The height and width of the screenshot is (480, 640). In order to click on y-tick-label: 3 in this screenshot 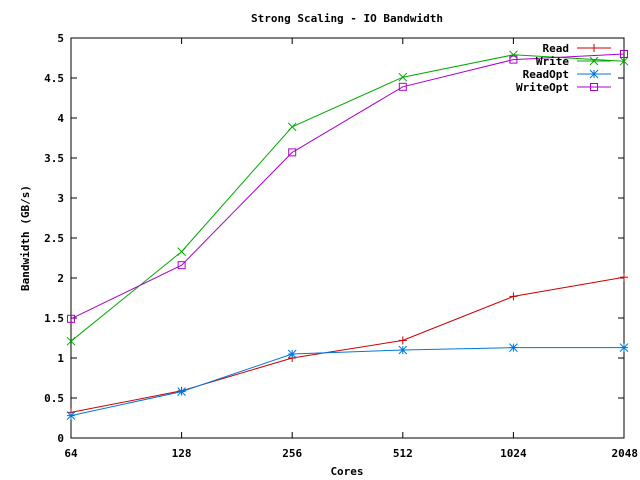, I will do `click(60, 198)`.